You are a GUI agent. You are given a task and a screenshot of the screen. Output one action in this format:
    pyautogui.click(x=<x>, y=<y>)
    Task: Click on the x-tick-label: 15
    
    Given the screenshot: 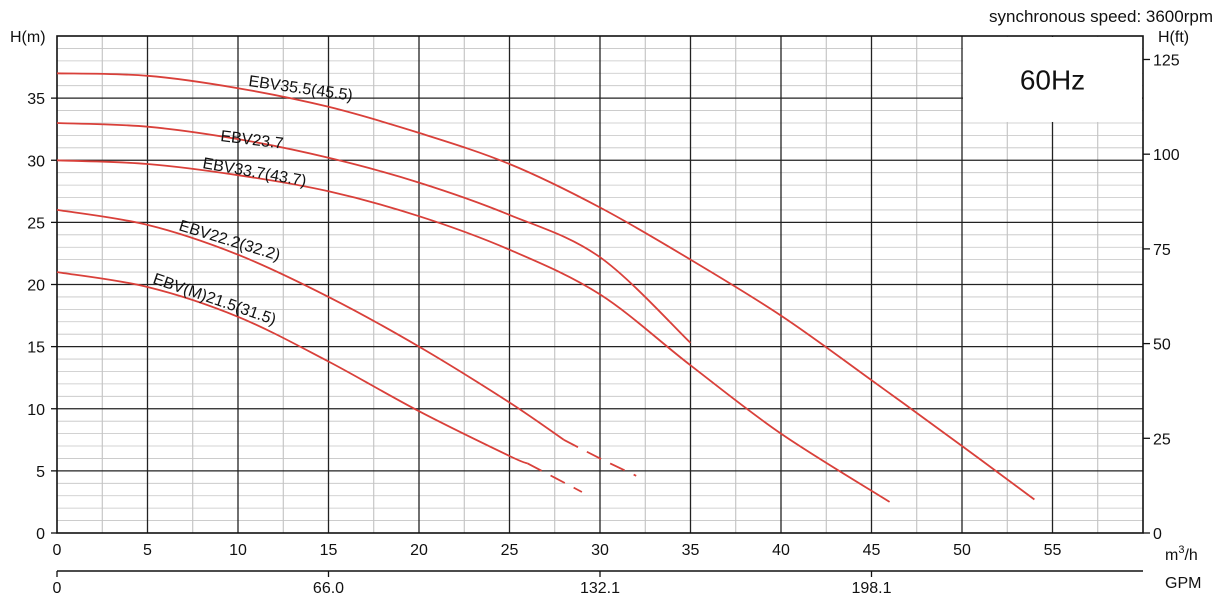 What is the action you would take?
    pyautogui.click(x=329, y=550)
    